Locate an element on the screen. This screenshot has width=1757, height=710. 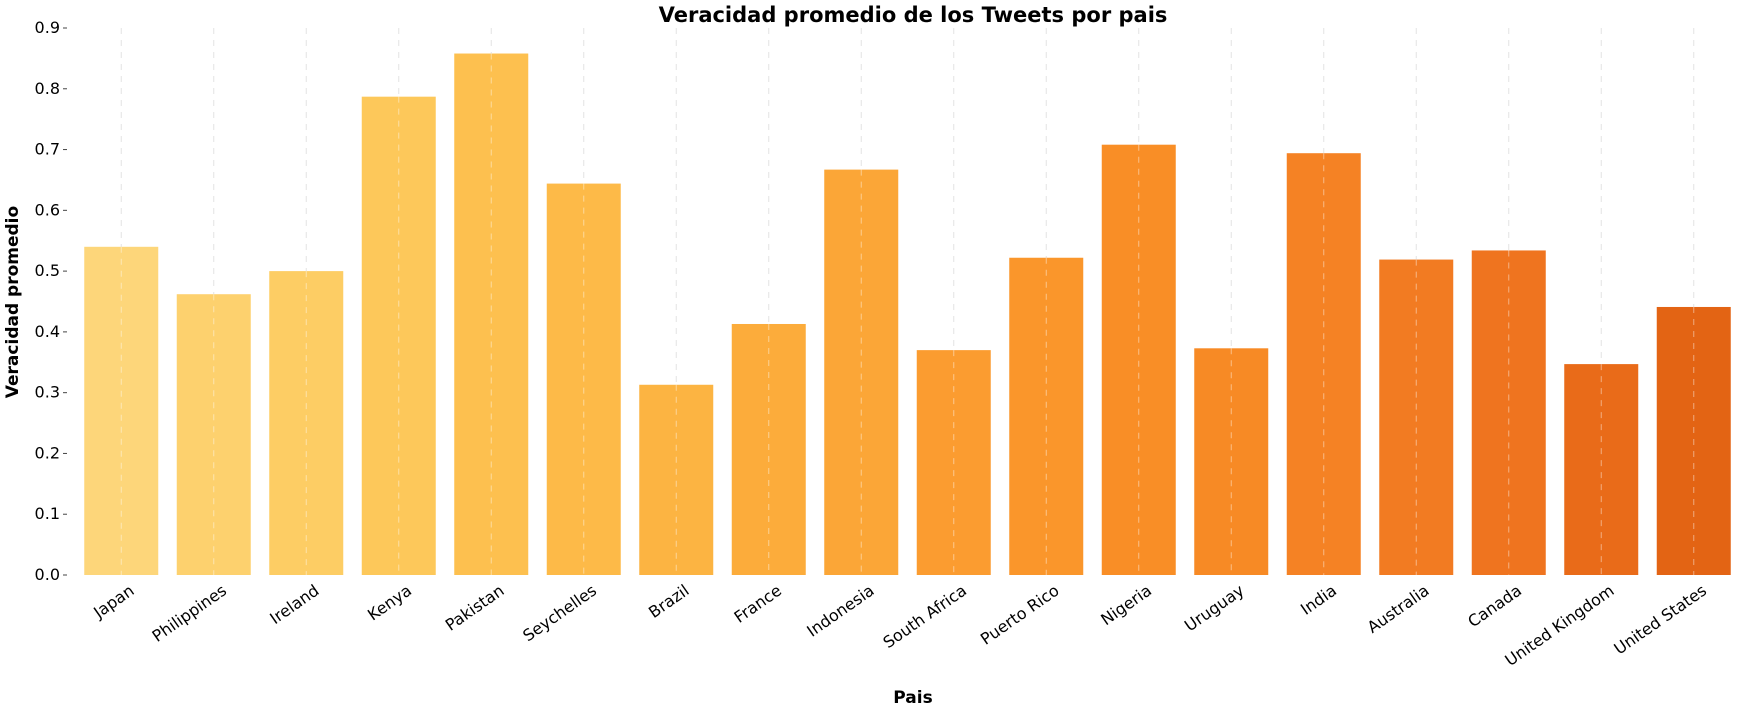
x-tick-label: Brazil is located at coordinates (668, 601).